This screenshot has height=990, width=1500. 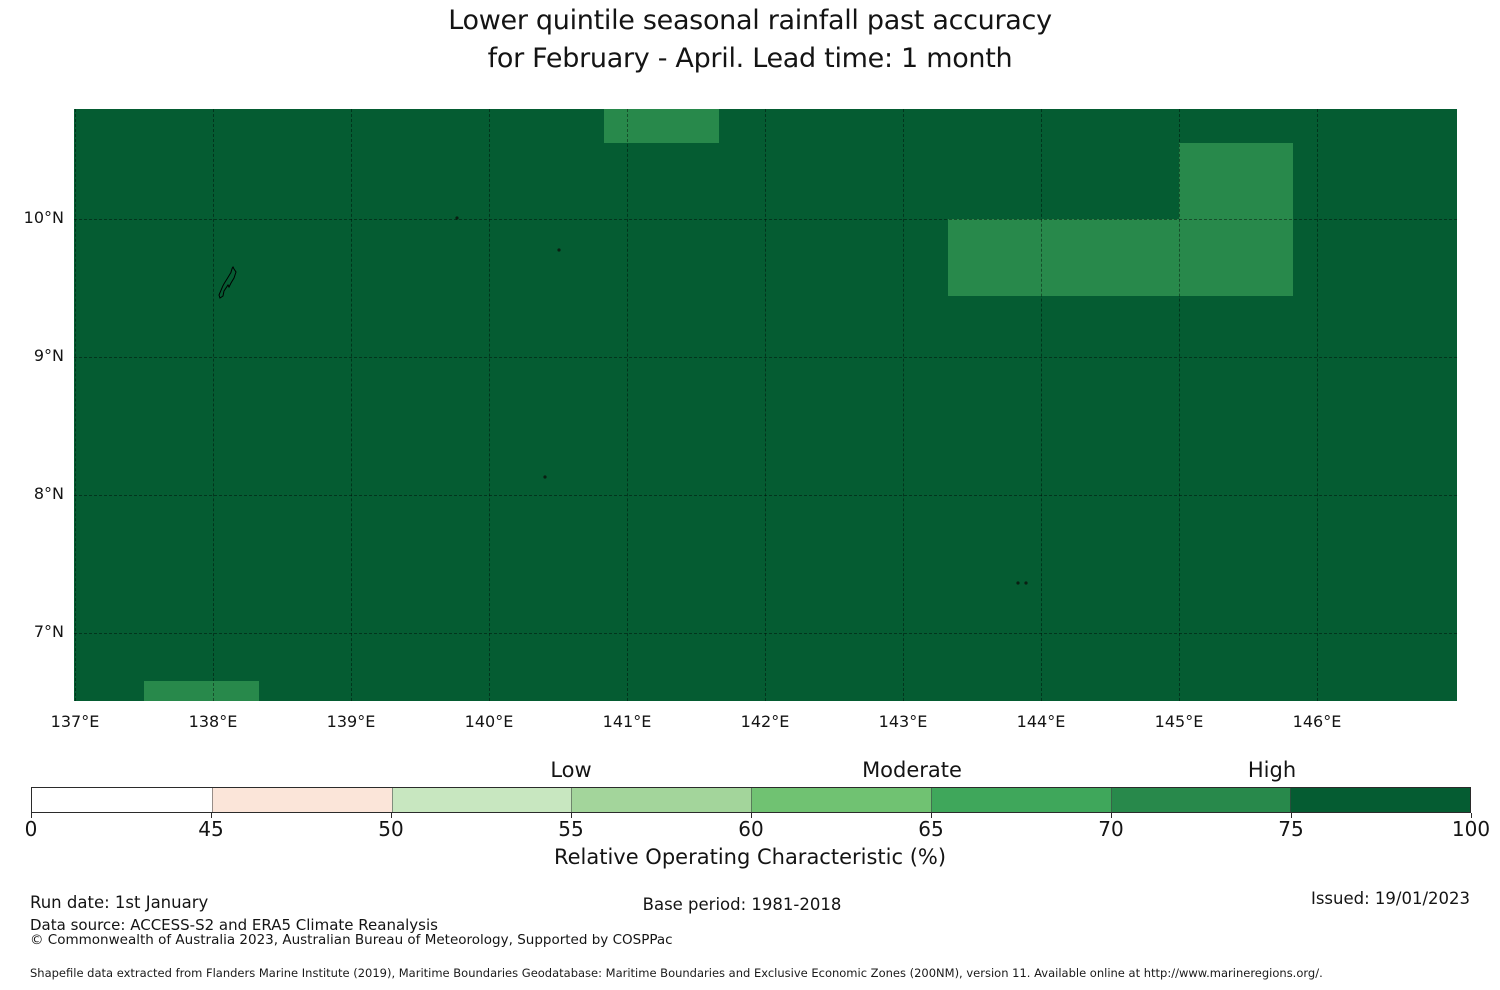 What do you see at coordinates (1317, 721) in the screenshot?
I see `x-tick-label: 146°E` at bounding box center [1317, 721].